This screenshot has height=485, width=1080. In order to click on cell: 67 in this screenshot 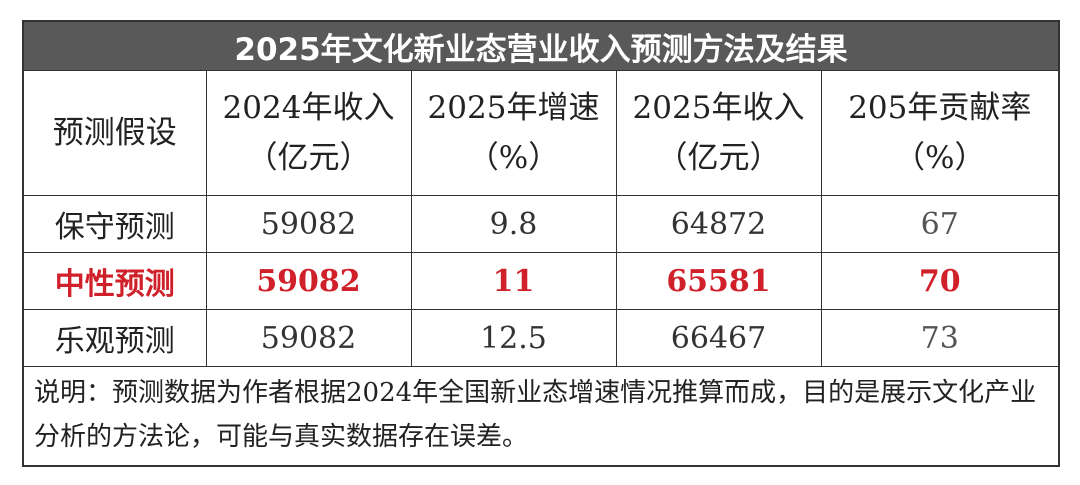, I will do `click(940, 224)`.